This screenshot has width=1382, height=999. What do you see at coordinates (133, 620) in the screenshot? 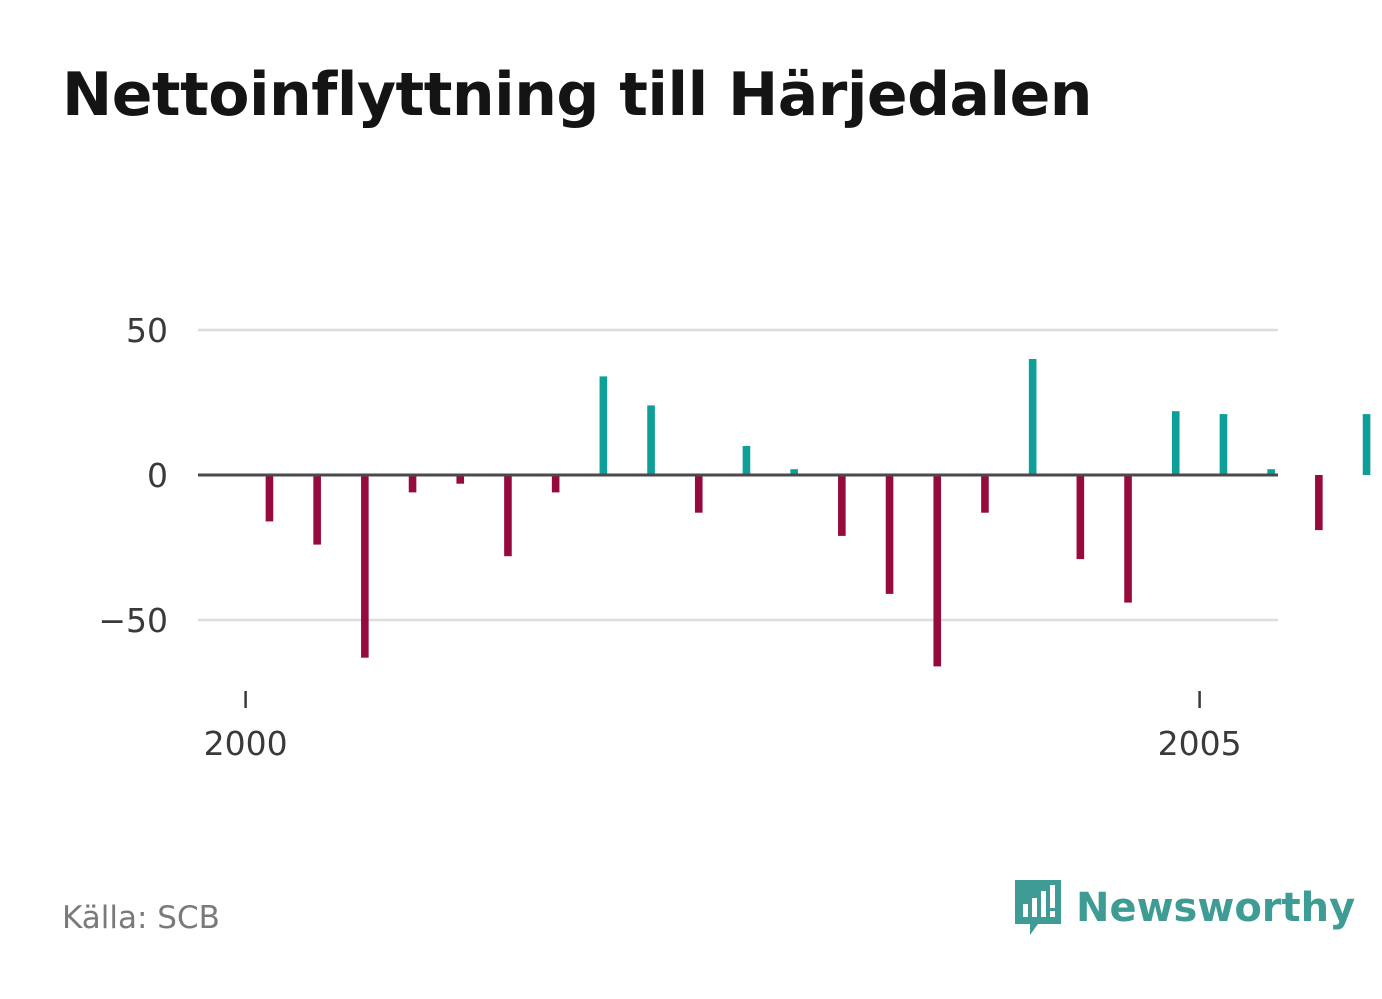
I see `y-tick-label: −50` at bounding box center [133, 620].